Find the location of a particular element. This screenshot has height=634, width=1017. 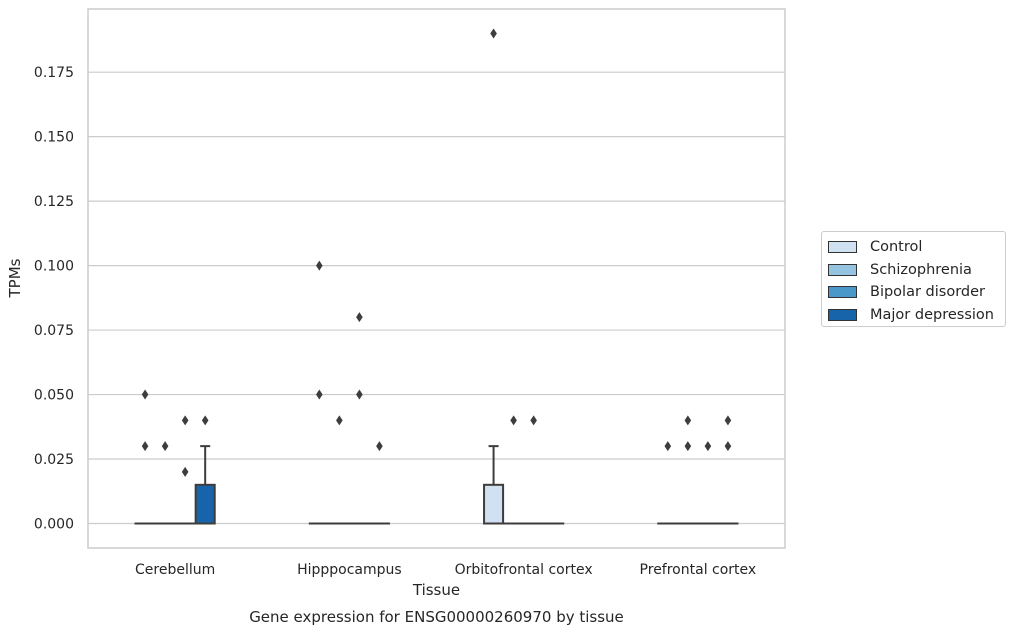

x-tick-label: Cerebellum is located at coordinates (175, 570).